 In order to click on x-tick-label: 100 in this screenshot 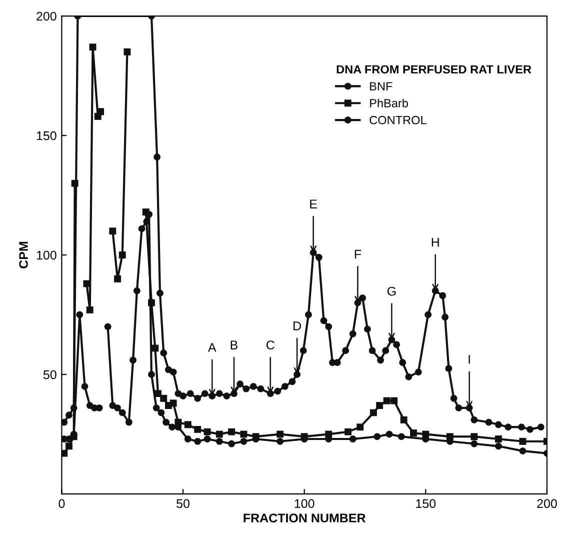, I will do `click(304, 503)`.